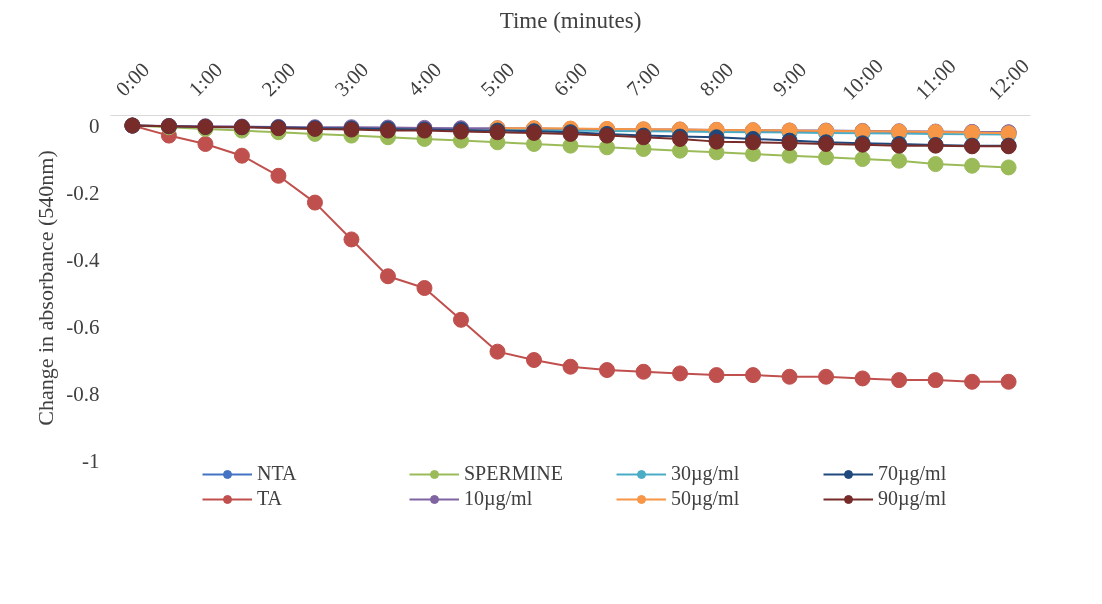  What do you see at coordinates (706, 473) in the screenshot?
I see `legend-label: 30µg/ml` at bounding box center [706, 473].